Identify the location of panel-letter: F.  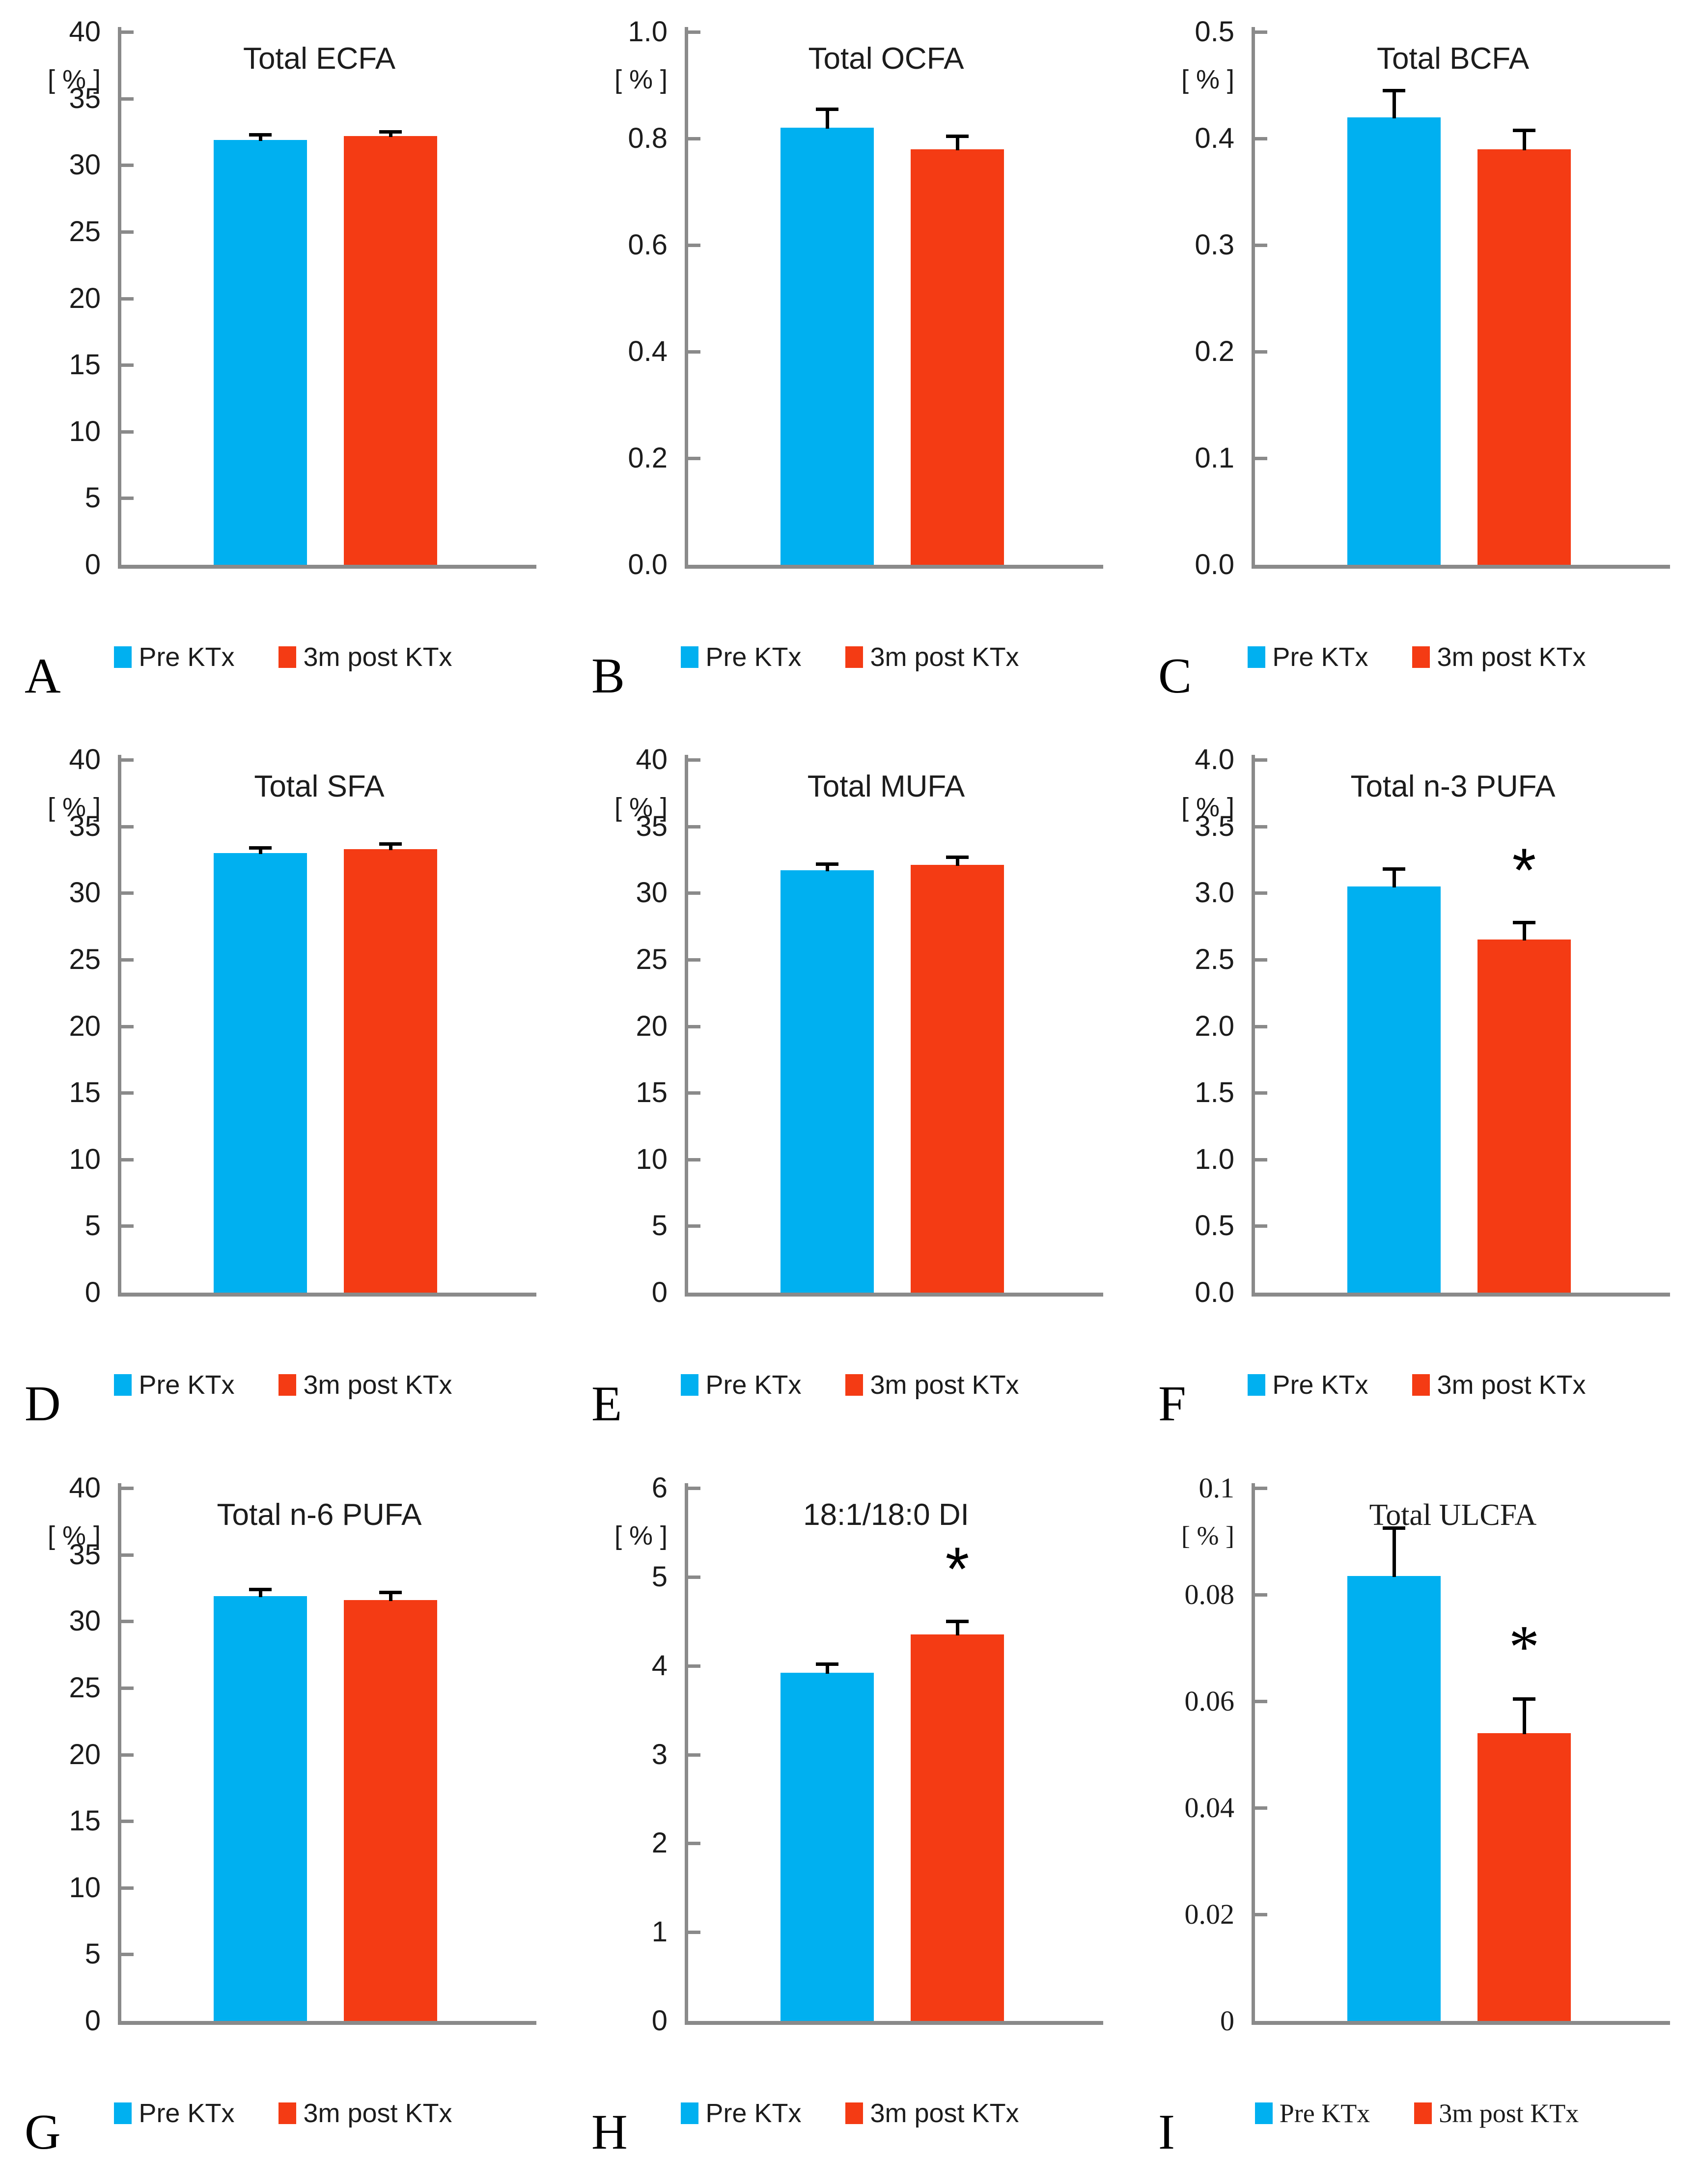
(1172, 1404).